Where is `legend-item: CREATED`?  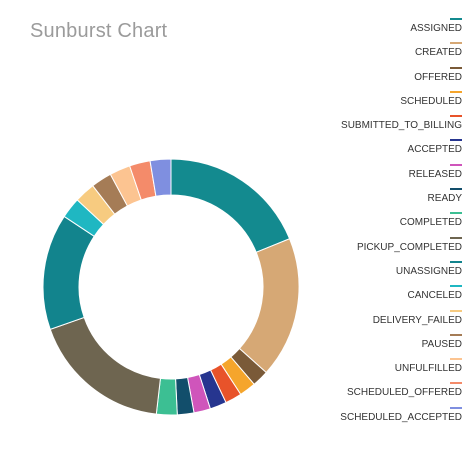
legend-item: CREATED is located at coordinates (397, 56).